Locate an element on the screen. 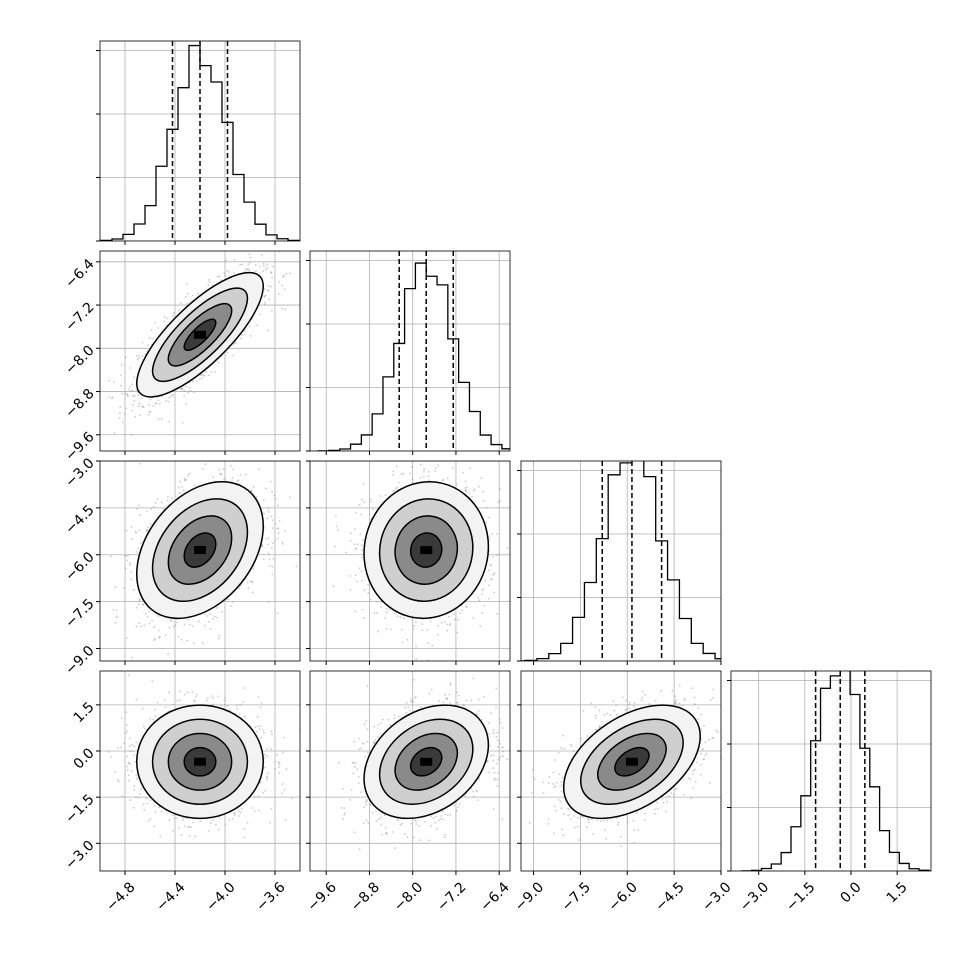 Image resolution: width=970 pixels, height=970 pixels. tick-label-y: −9.0 is located at coordinates (79, 660).